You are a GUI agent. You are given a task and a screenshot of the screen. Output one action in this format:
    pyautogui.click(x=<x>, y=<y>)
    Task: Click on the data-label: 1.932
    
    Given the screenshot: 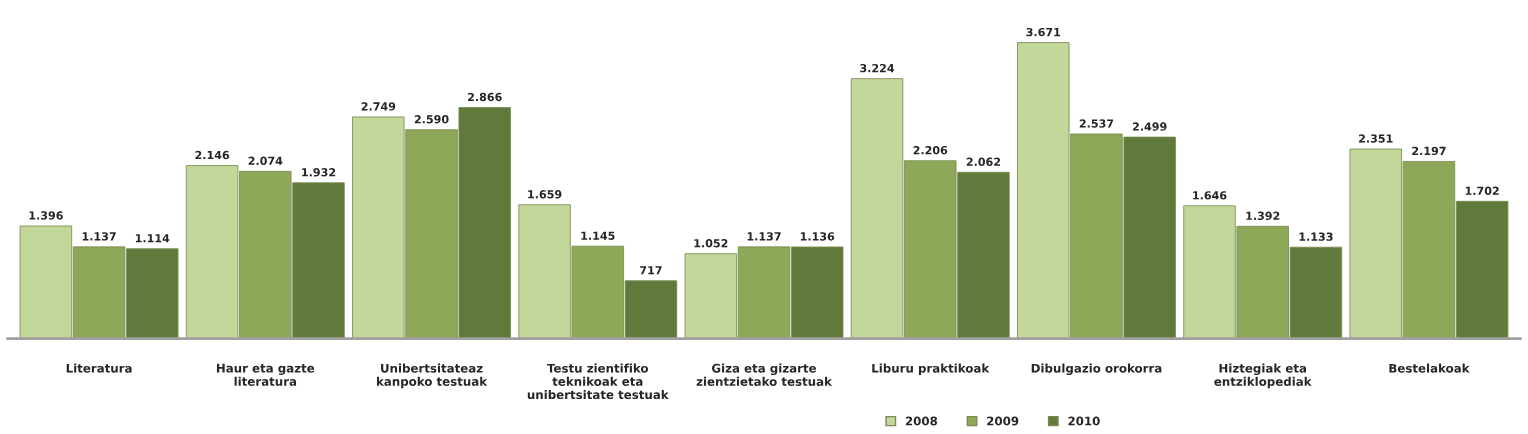 What is the action you would take?
    pyautogui.click(x=319, y=172)
    